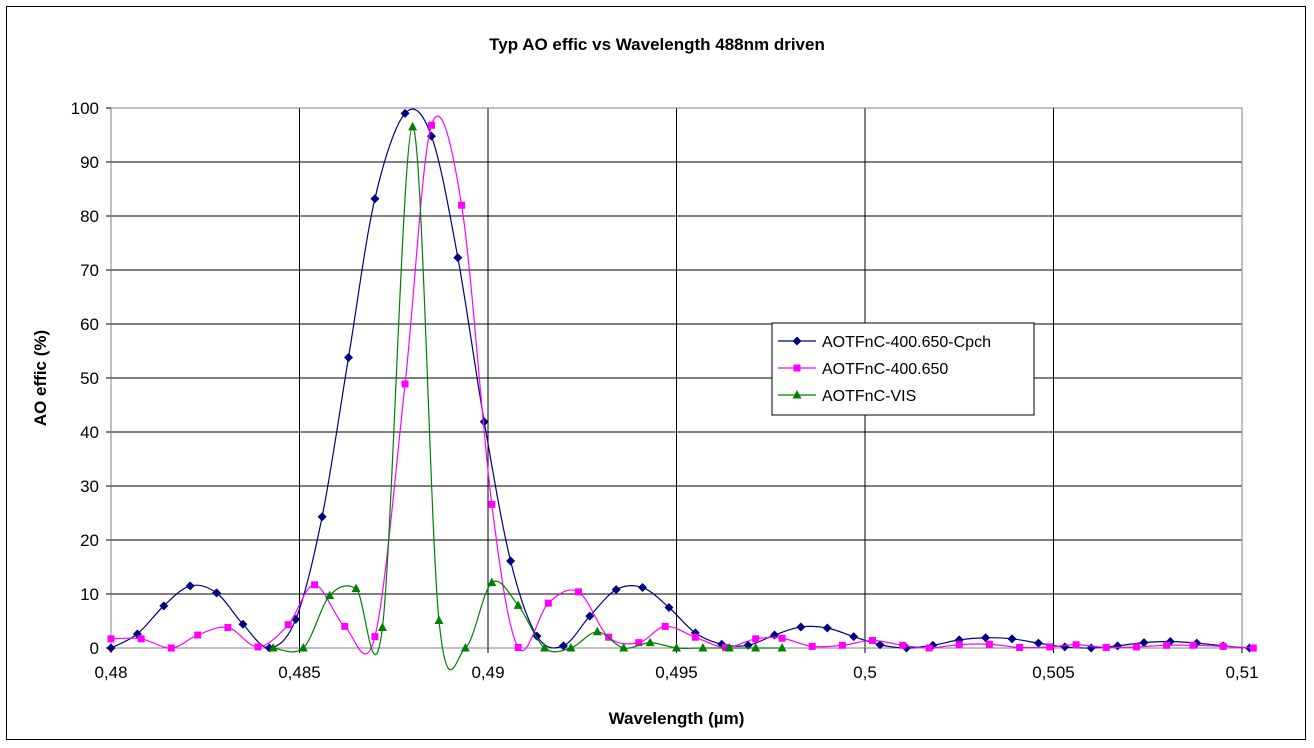 This screenshot has height=748, width=1314. I want to click on y-tick-label: 70, so click(89, 270).